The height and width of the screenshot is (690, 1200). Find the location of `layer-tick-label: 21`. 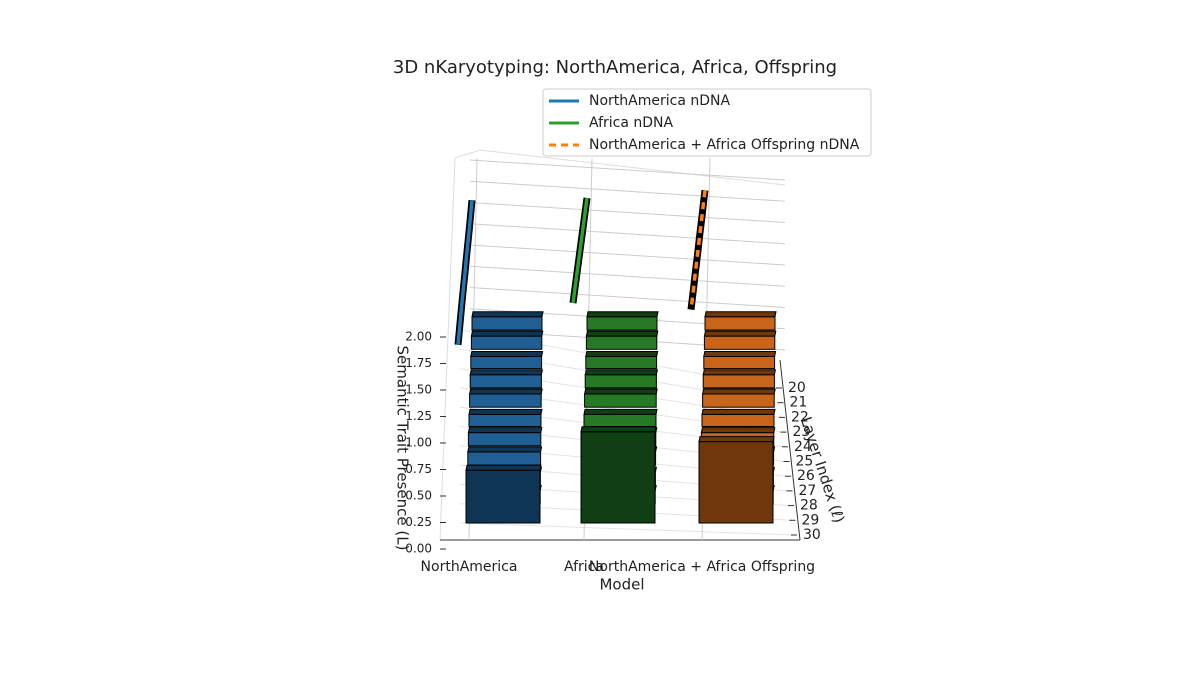

layer-tick-label: 21 is located at coordinates (799, 403).